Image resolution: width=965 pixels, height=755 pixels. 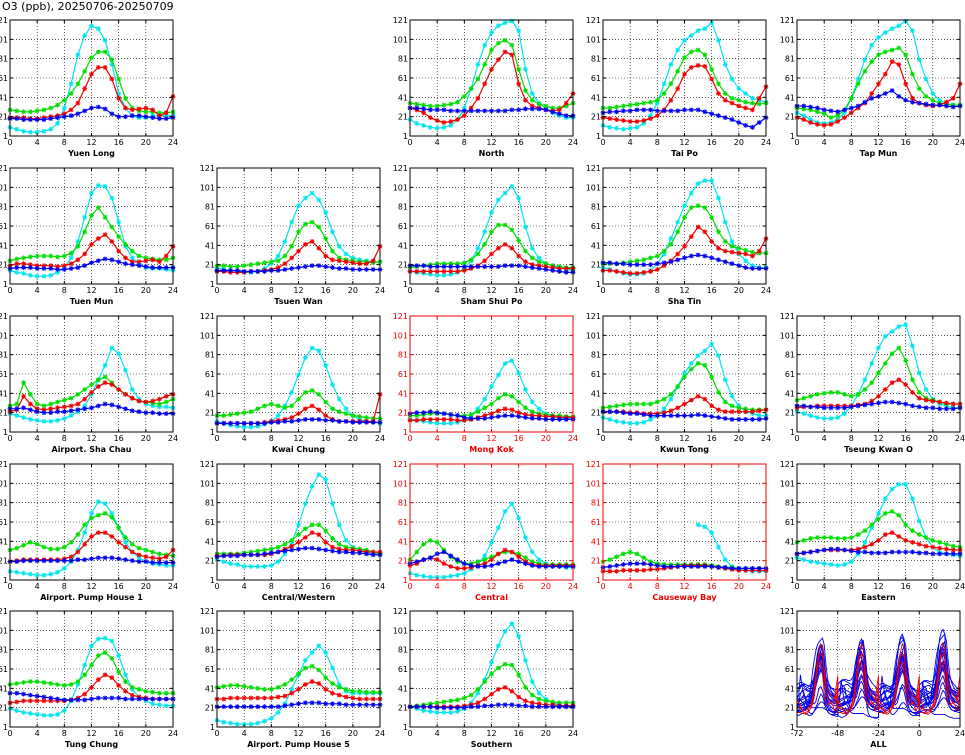 What do you see at coordinates (602, 586) in the screenshot?
I see `x-tick-label: 0` at bounding box center [602, 586].